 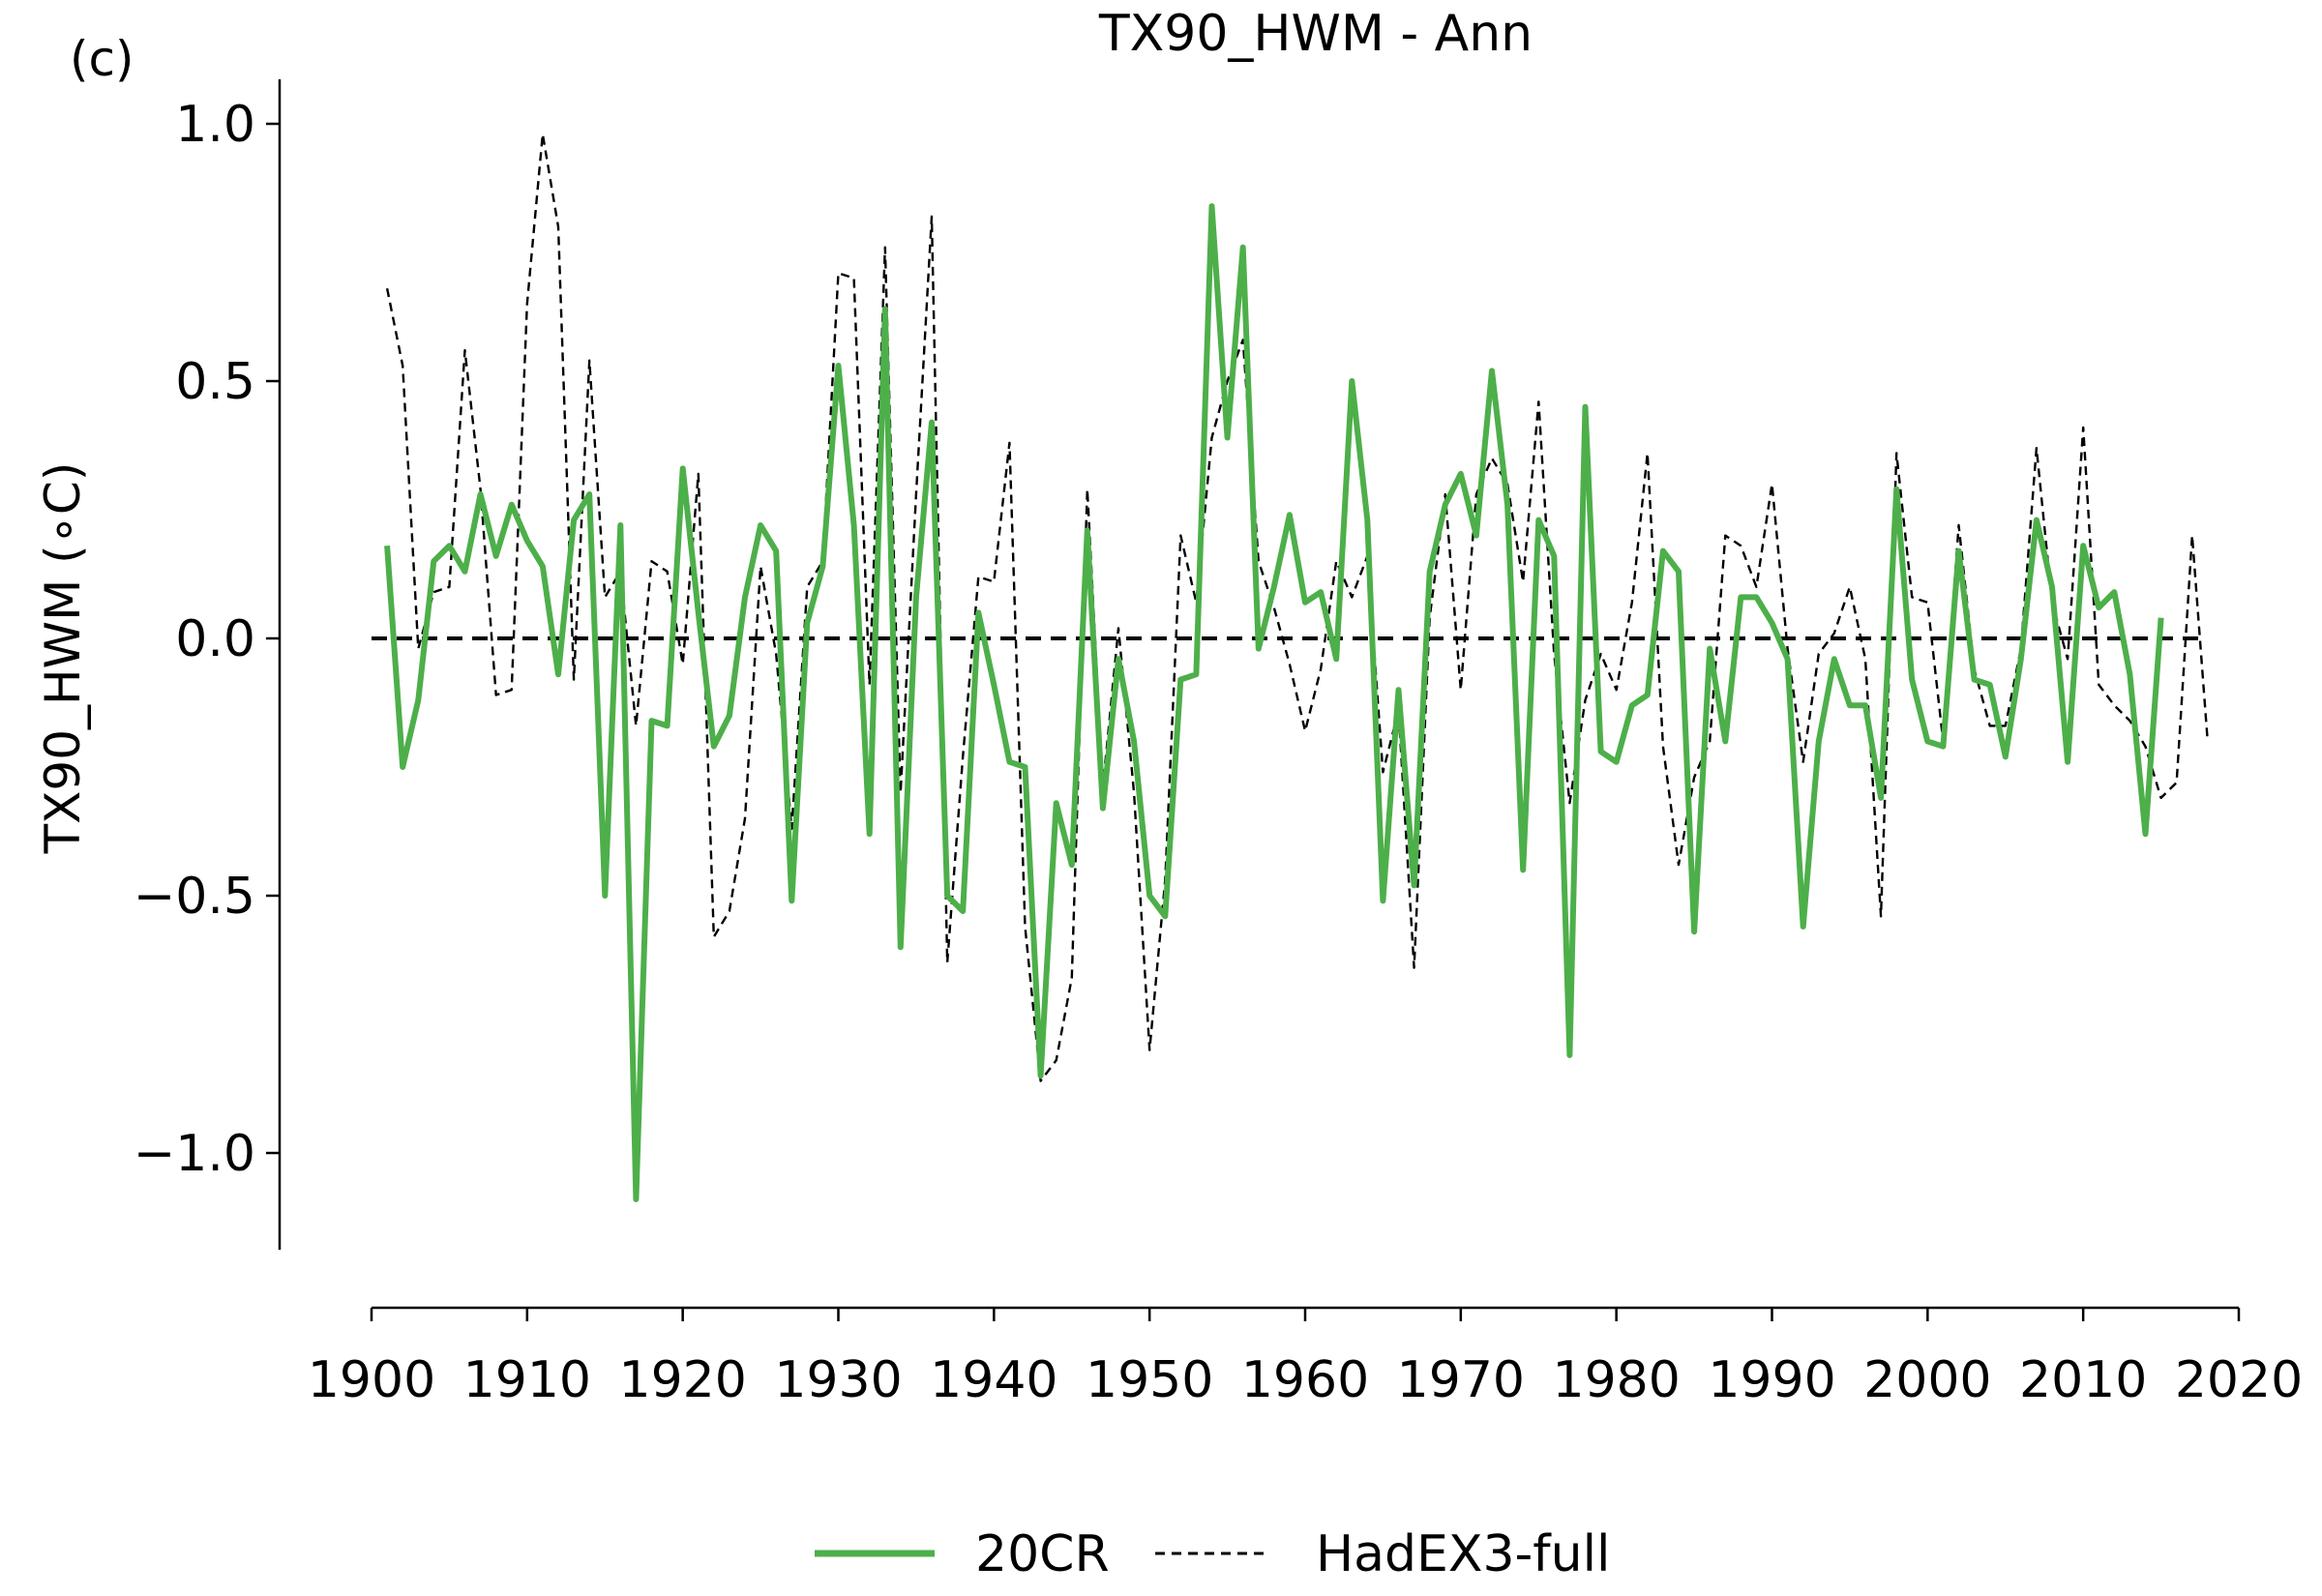 I want to click on x-tick-label: 1970, so click(x=1461, y=1380).